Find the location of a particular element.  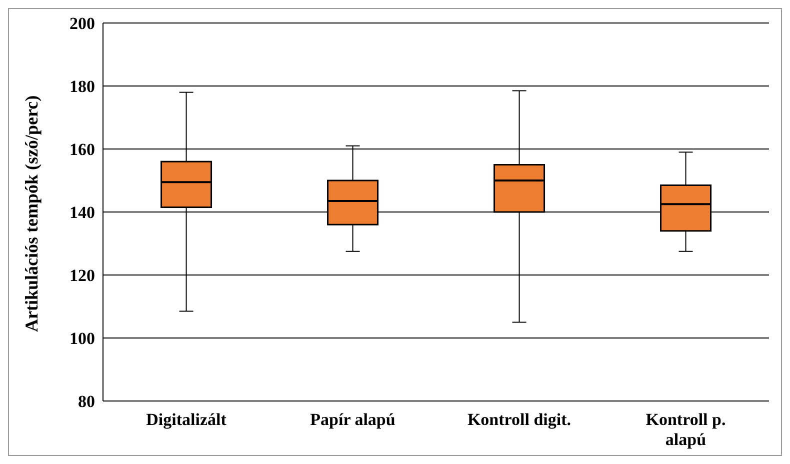

y-tick-label: 180 is located at coordinates (82, 86).